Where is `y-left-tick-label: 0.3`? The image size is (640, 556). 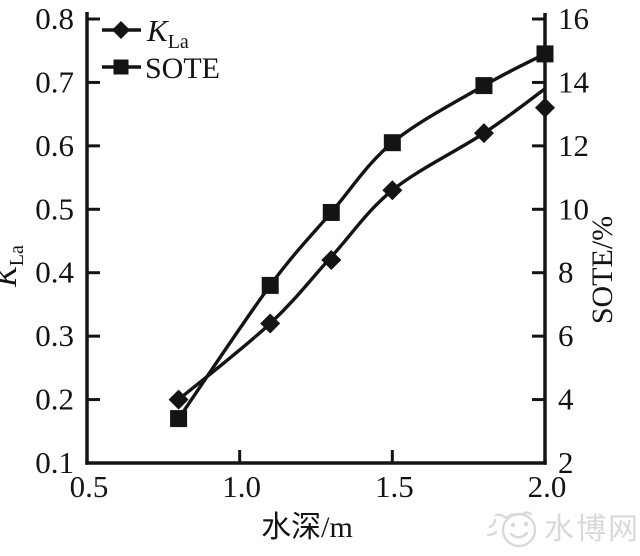 y-left-tick-label: 0.3 is located at coordinates (54, 335).